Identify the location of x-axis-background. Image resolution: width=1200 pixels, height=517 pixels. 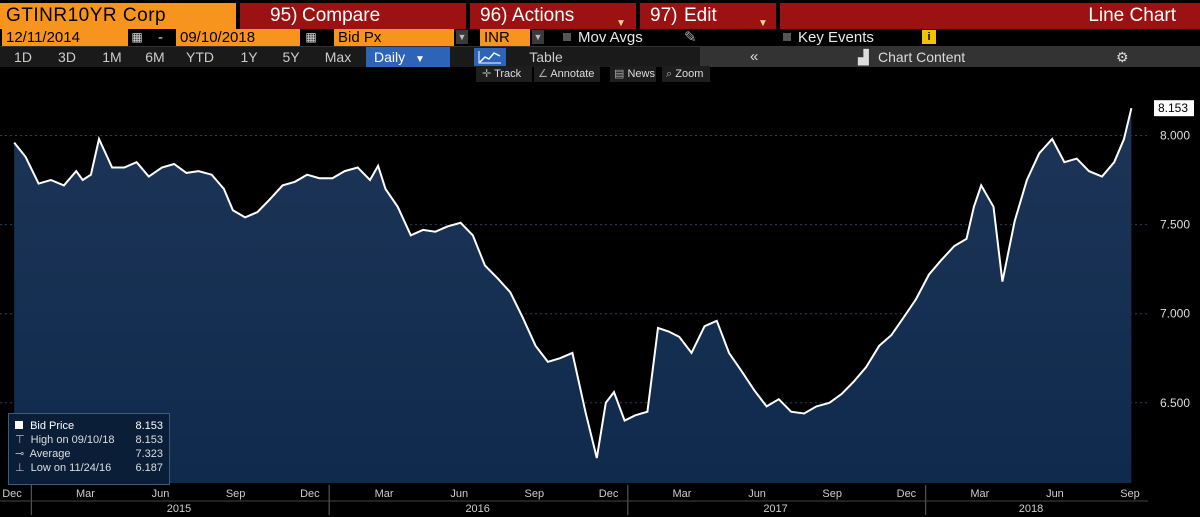
(600, 500).